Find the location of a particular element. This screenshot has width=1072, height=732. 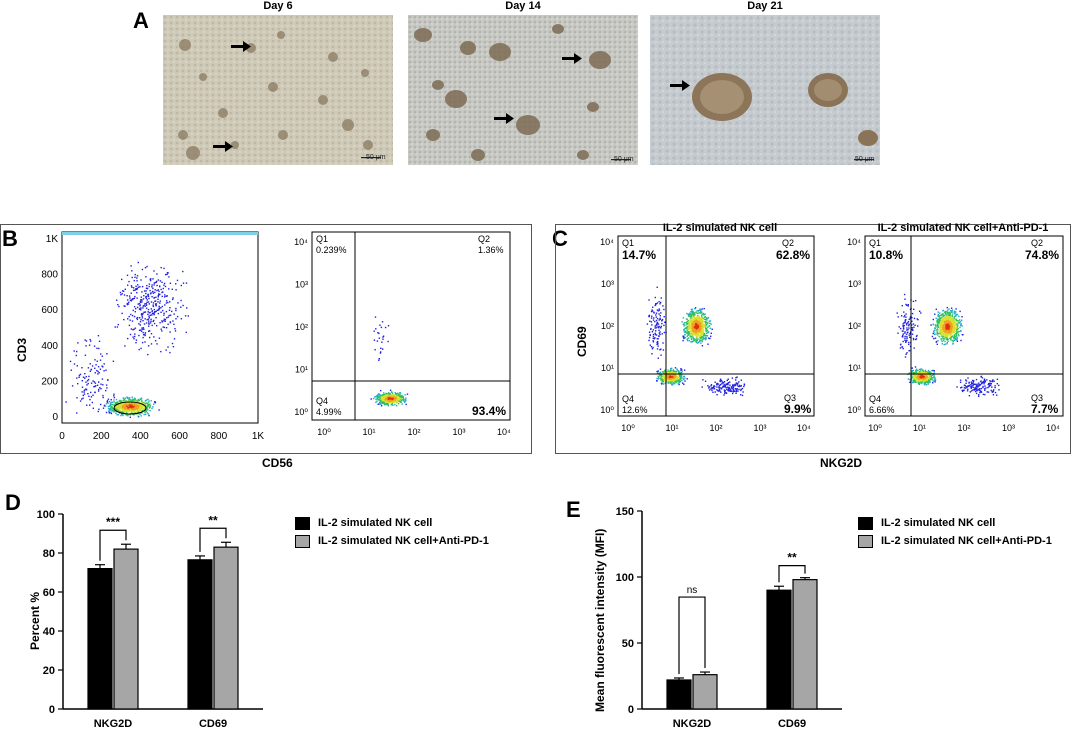

y-tick-label: 200 is located at coordinates (49, 381).